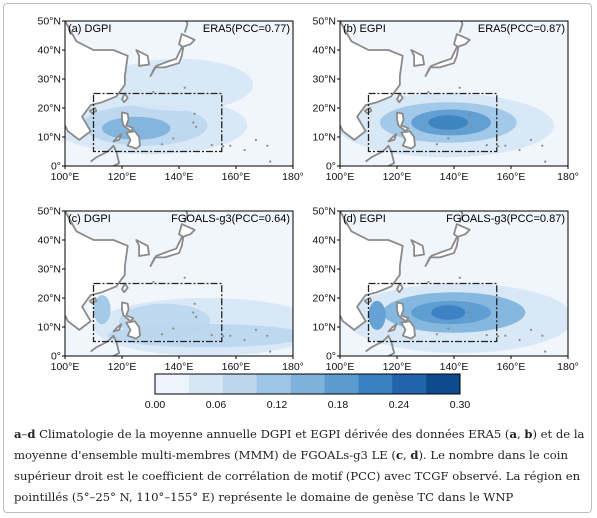 The height and width of the screenshot is (518, 597). I want to click on x-tick-label: 100°E, so click(340, 177).